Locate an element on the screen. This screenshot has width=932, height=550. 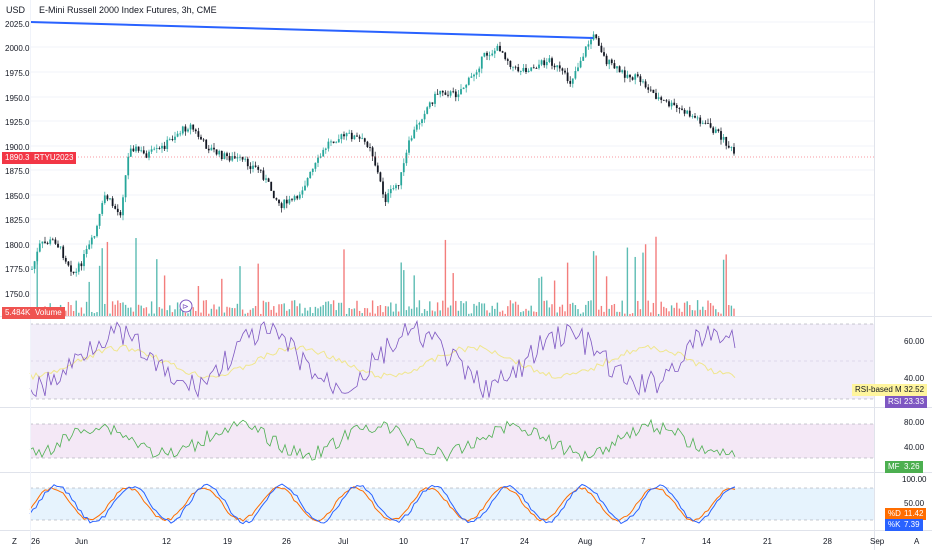
time-tick: Sep is located at coordinates (877, 541).